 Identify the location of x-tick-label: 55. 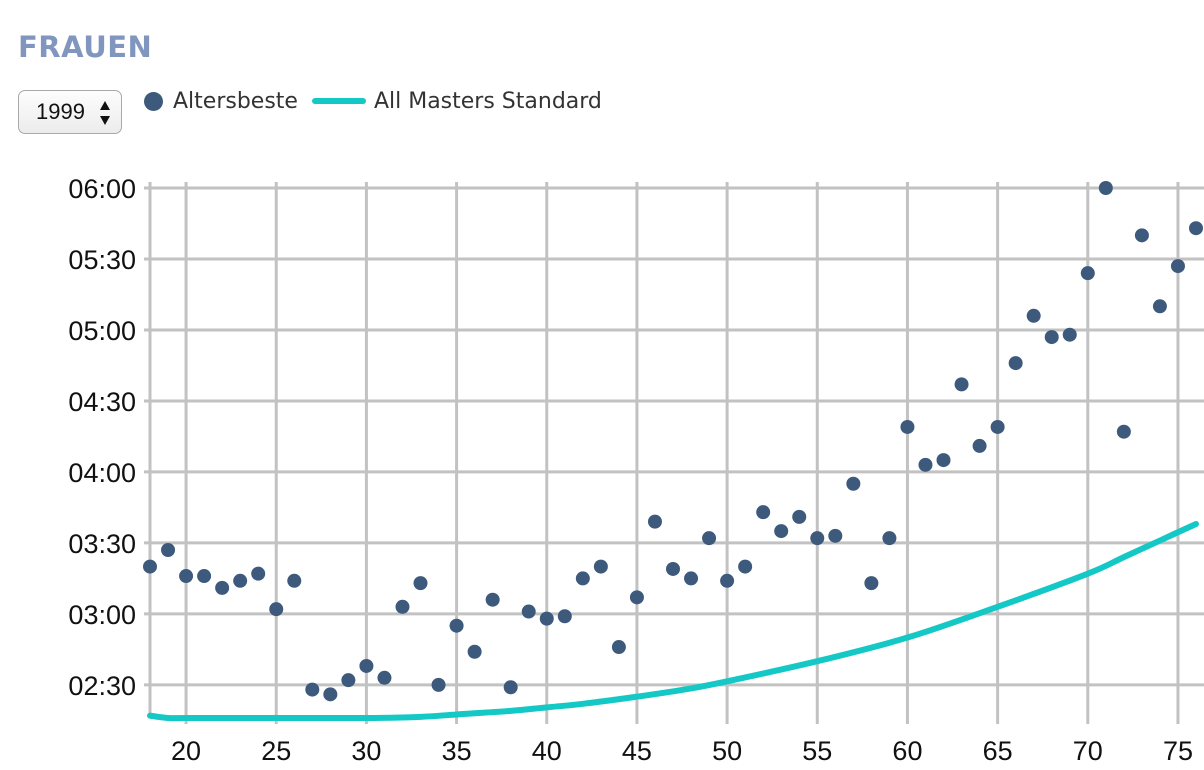
(817, 751).